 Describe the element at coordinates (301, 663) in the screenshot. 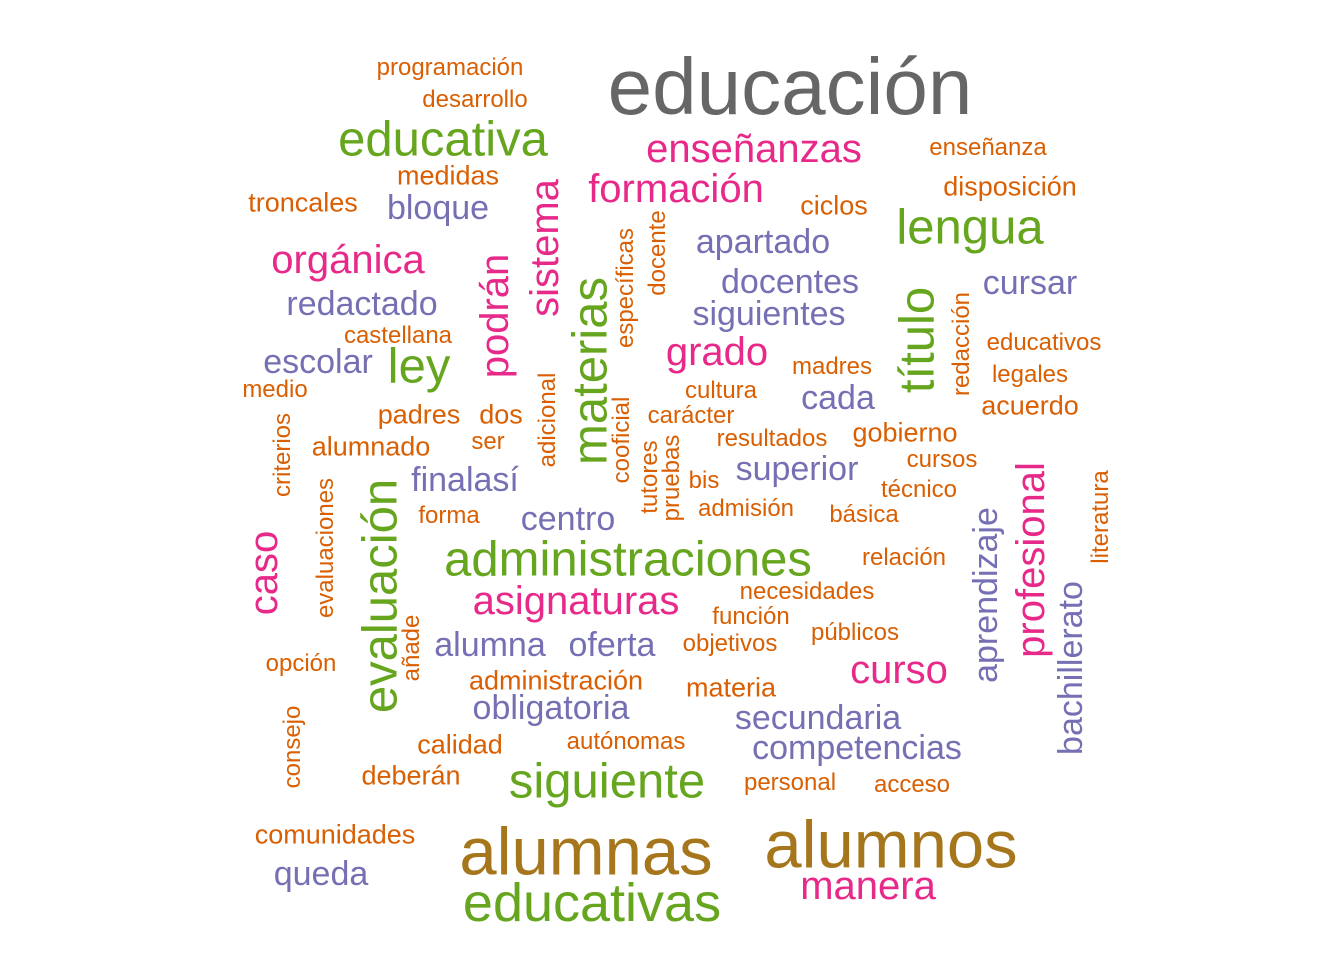

I see `word: opción` at that location.